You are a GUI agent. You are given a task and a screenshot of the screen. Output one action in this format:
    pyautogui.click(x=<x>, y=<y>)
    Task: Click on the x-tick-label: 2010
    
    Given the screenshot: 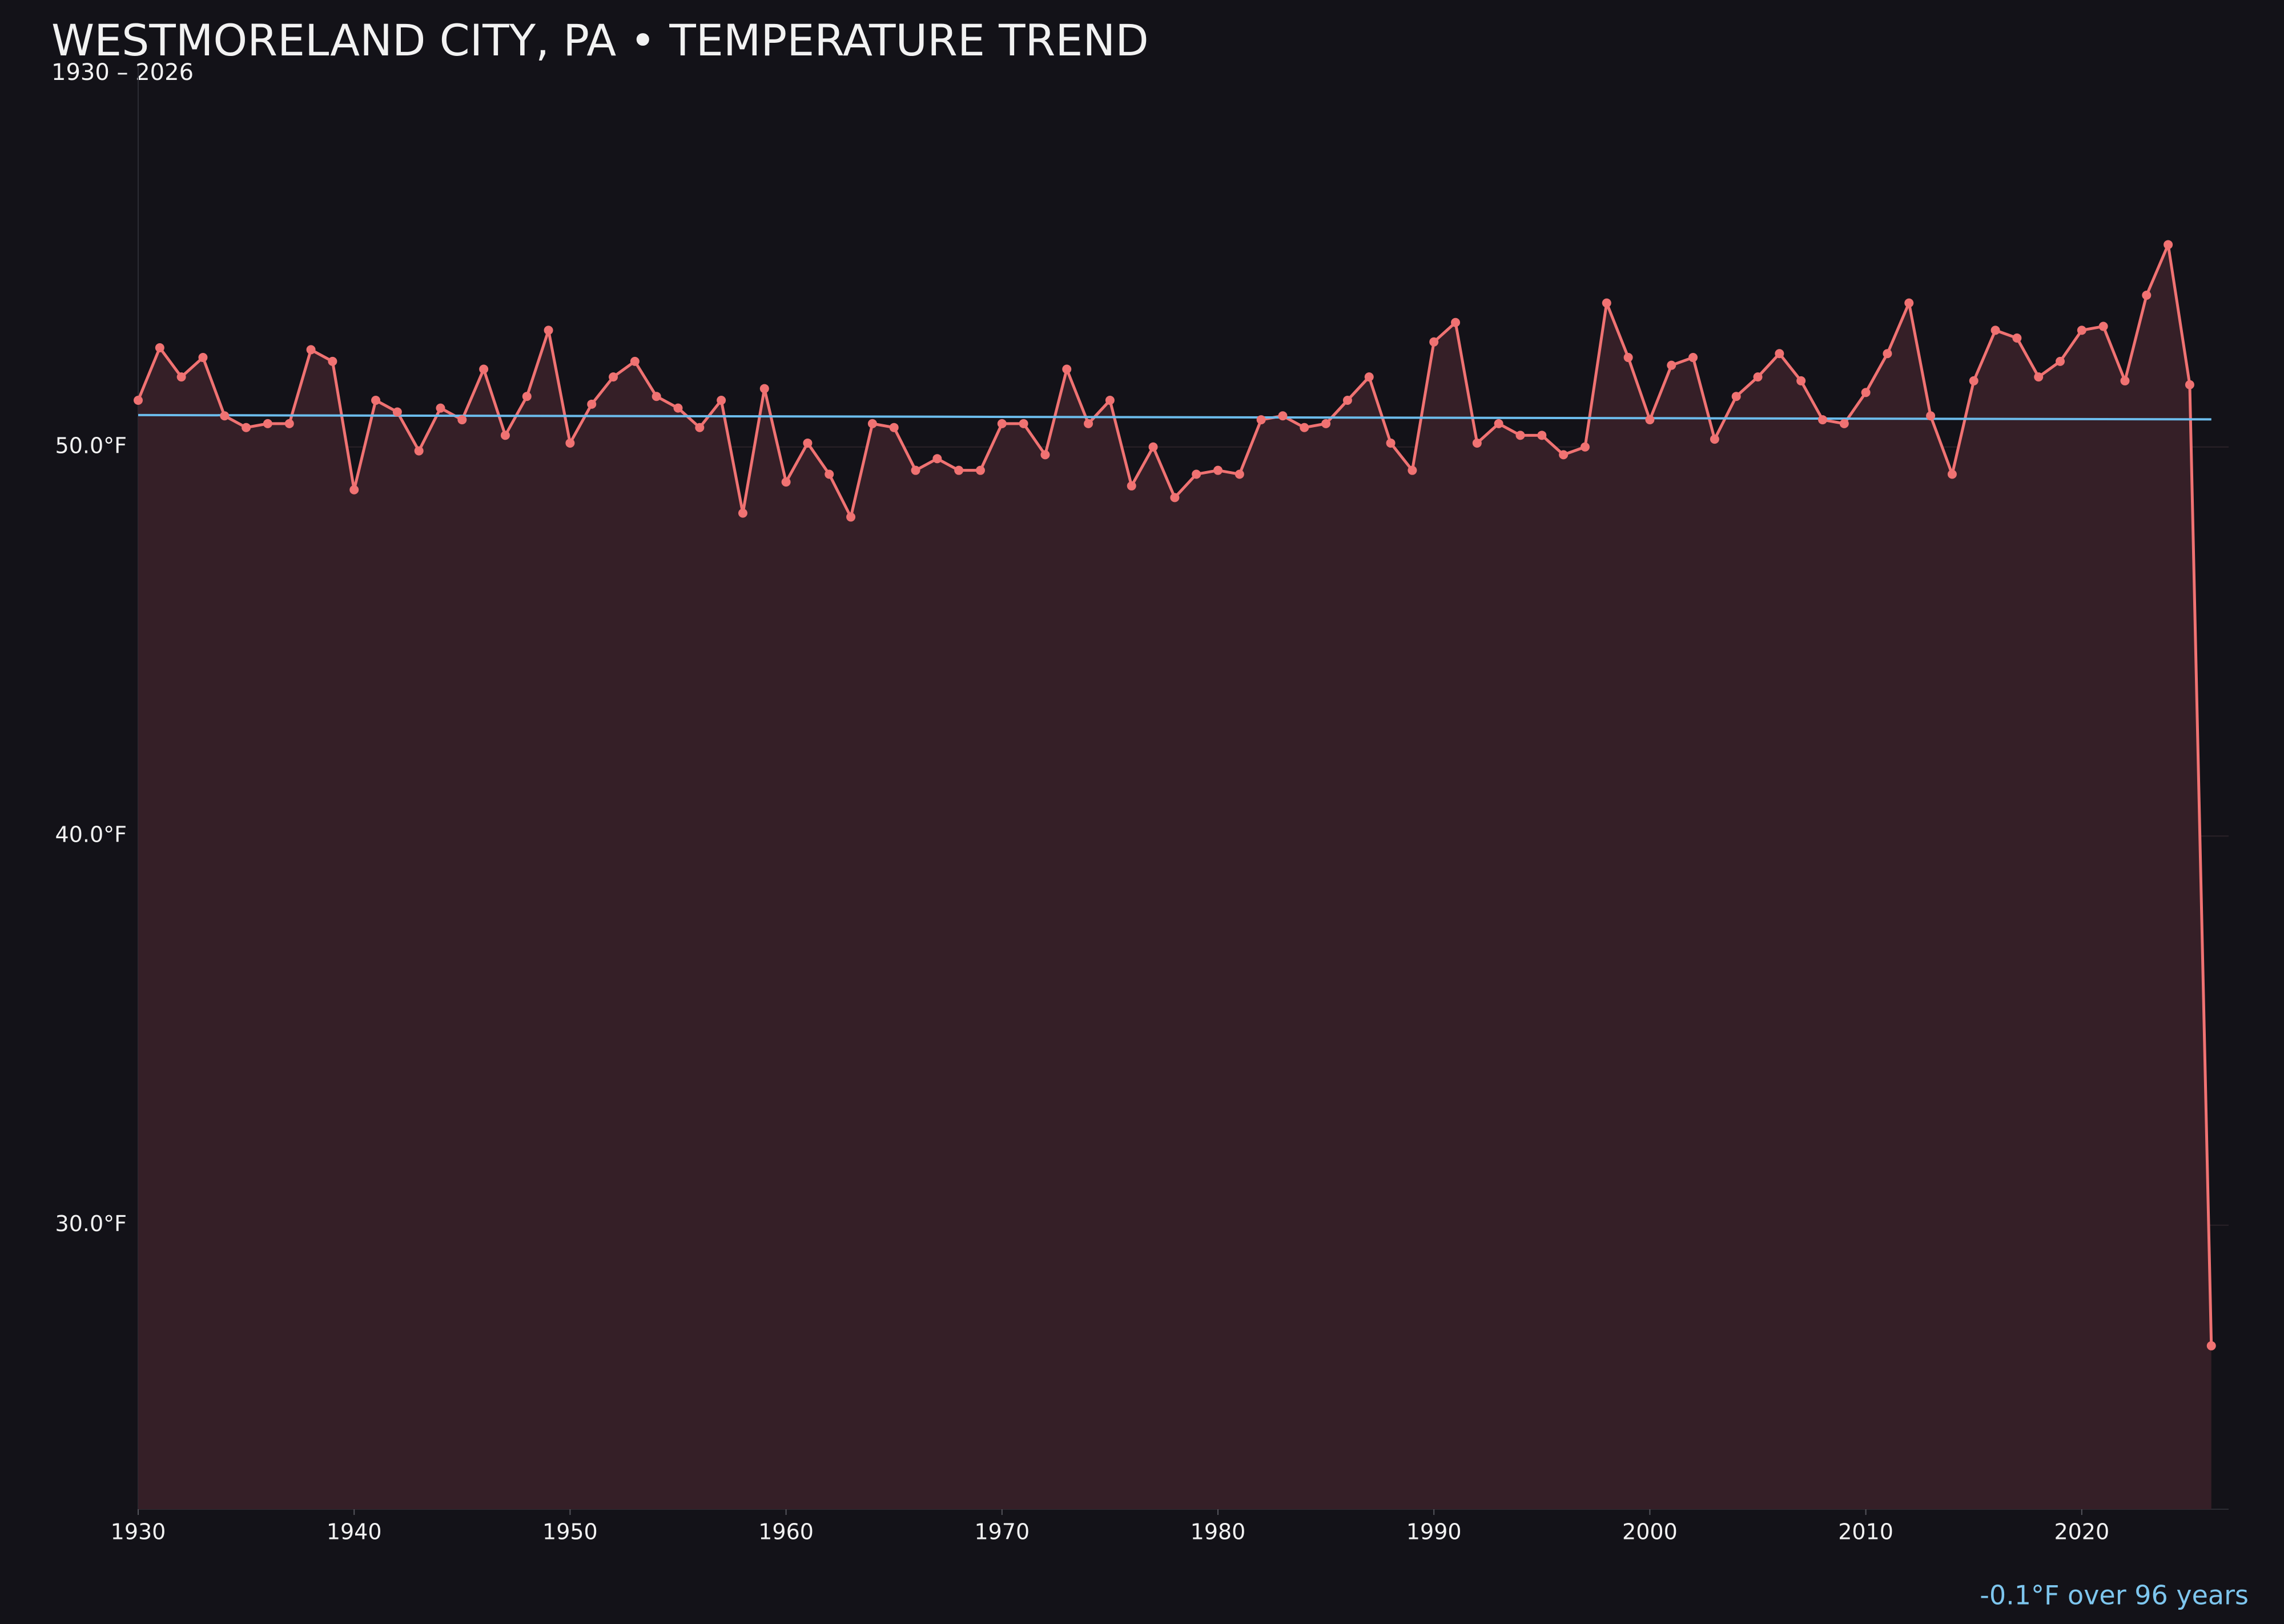 What is the action you would take?
    pyautogui.click(x=1865, y=1532)
    